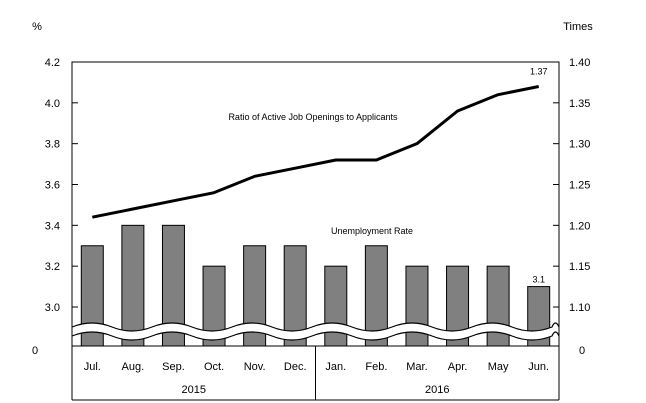 This screenshot has height=403, width=646. What do you see at coordinates (579, 186) in the screenshot?
I see `right-tick-label: 1.25` at bounding box center [579, 186].